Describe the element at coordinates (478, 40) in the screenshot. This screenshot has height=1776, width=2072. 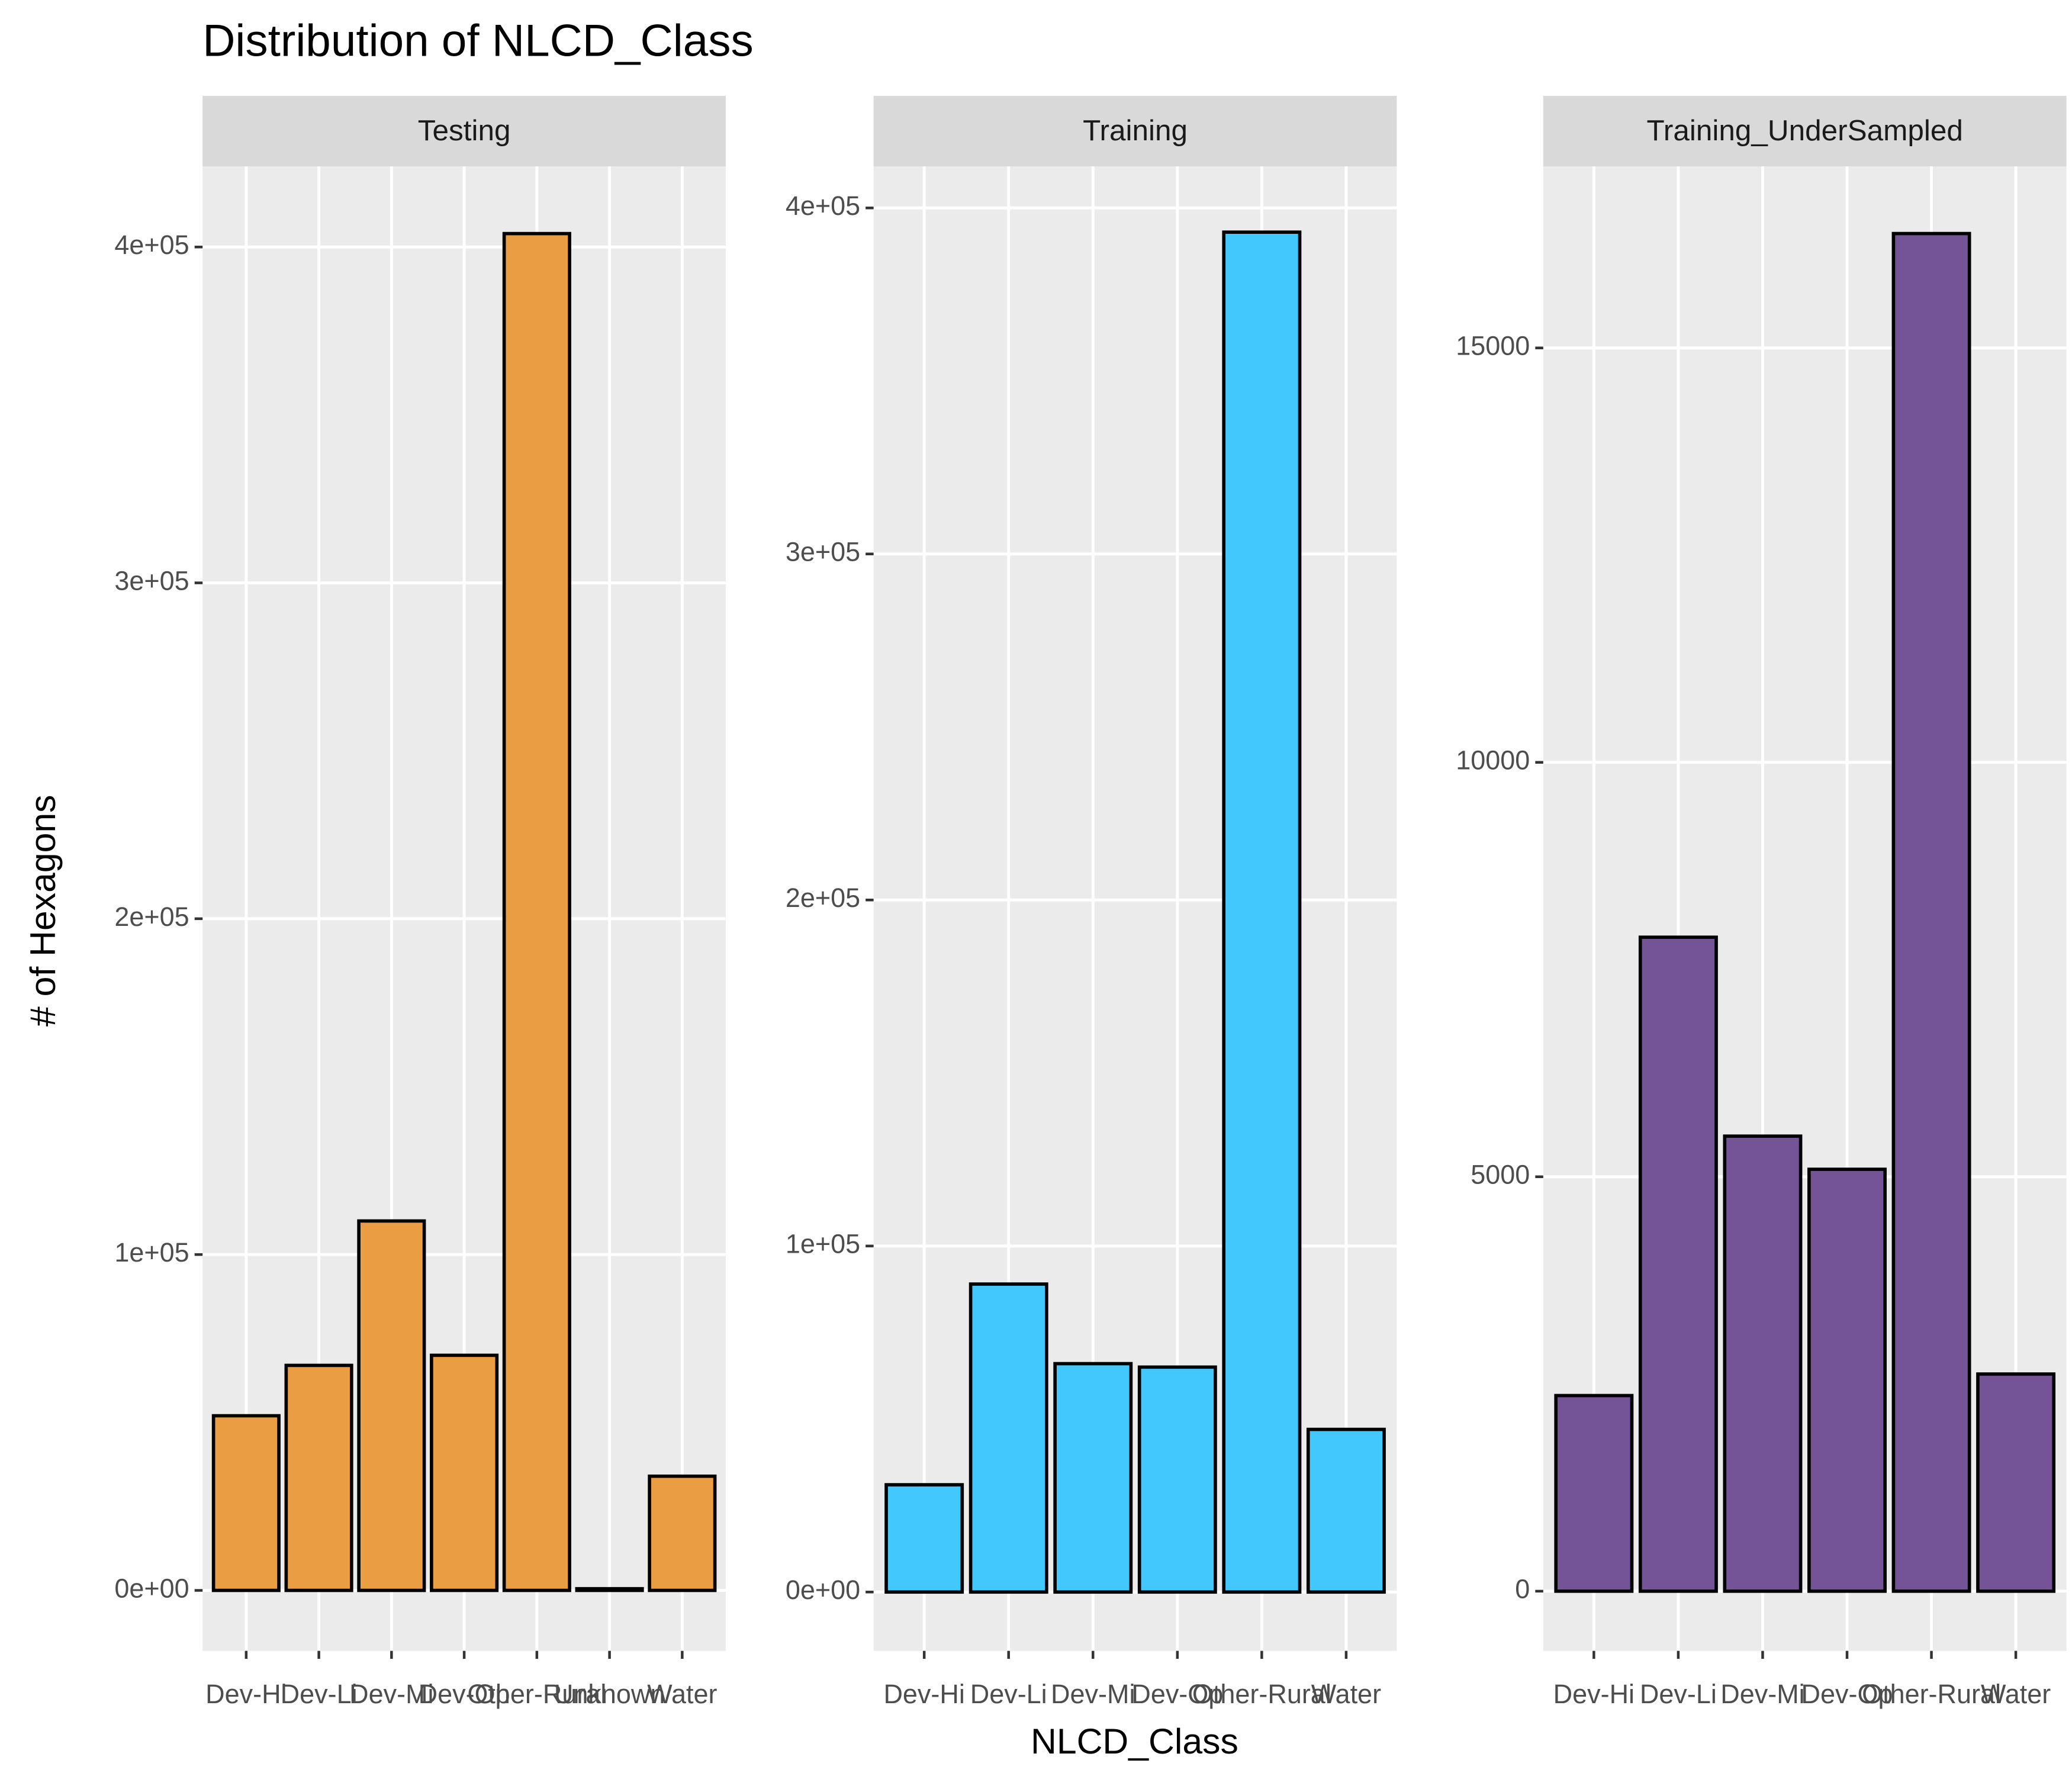
I see `chart-title: Distribution of NLCD_Class` at that location.